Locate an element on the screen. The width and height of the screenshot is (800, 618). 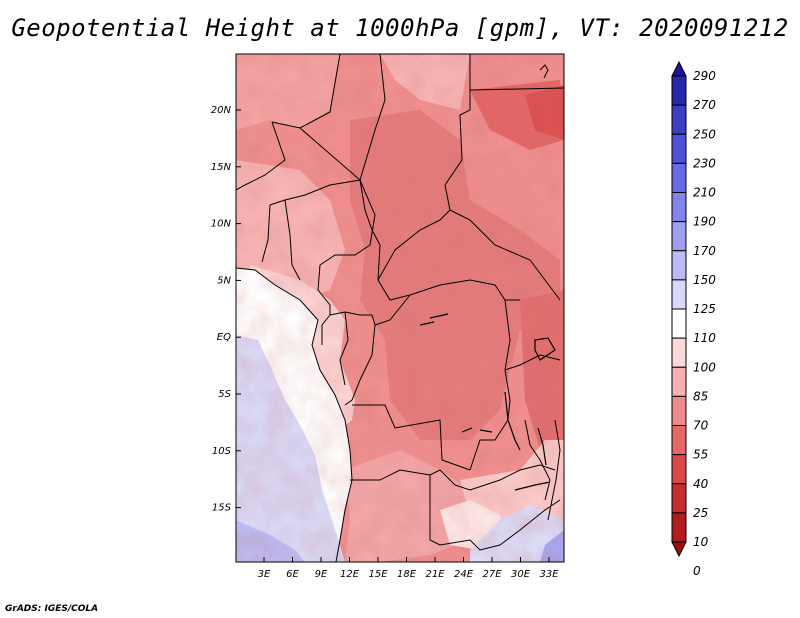
border-benin is located at coordinates (266, 233).